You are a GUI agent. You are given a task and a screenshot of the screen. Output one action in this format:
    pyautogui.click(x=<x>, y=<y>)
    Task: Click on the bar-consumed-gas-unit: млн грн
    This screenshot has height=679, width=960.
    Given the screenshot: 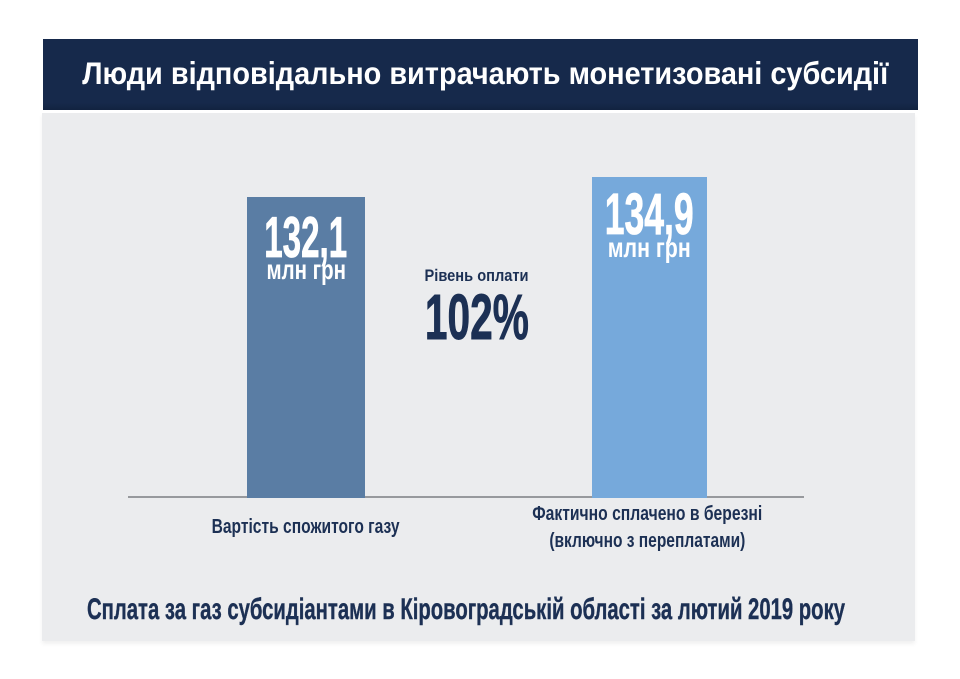 What is the action you would take?
    pyautogui.click(x=306, y=270)
    